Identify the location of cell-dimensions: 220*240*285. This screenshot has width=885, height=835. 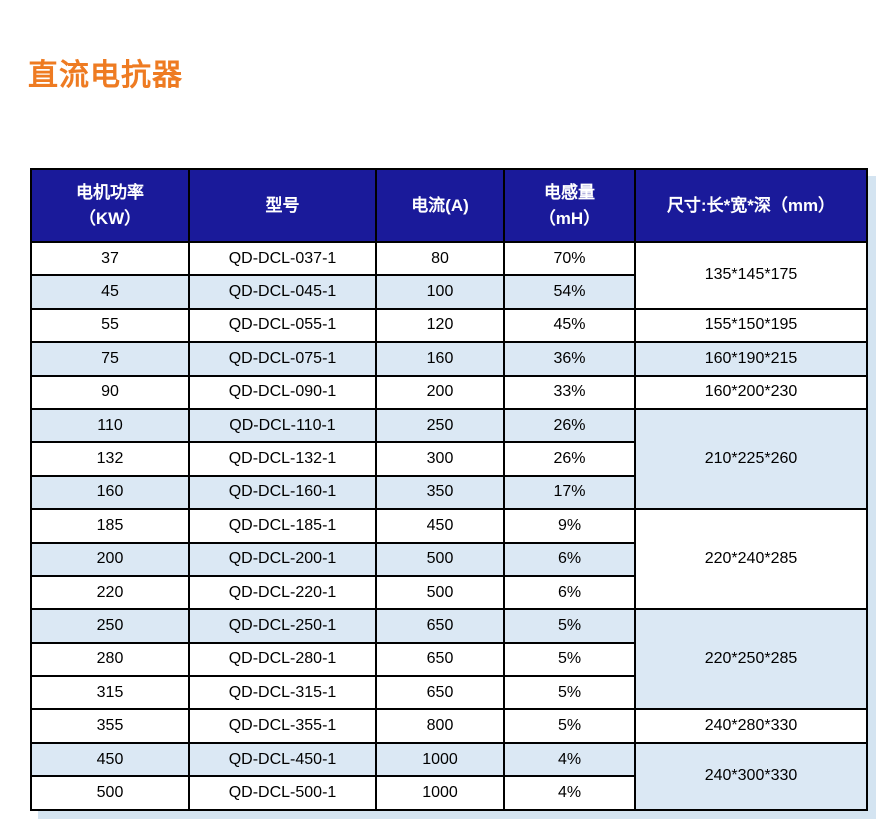
(751, 559).